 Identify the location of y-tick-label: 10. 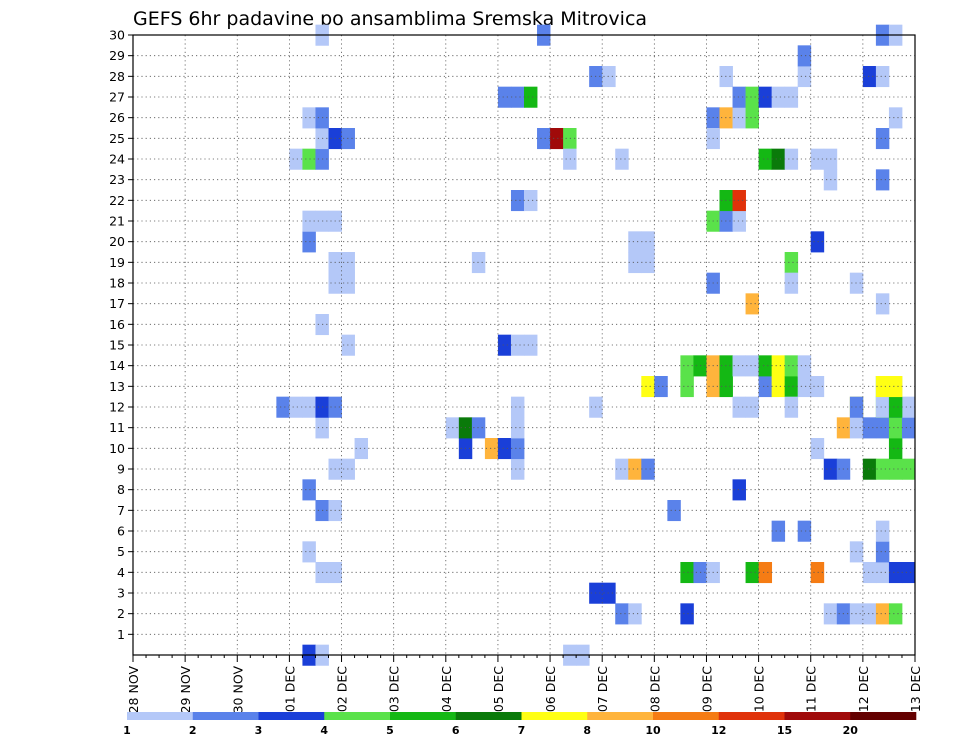
(117, 448).